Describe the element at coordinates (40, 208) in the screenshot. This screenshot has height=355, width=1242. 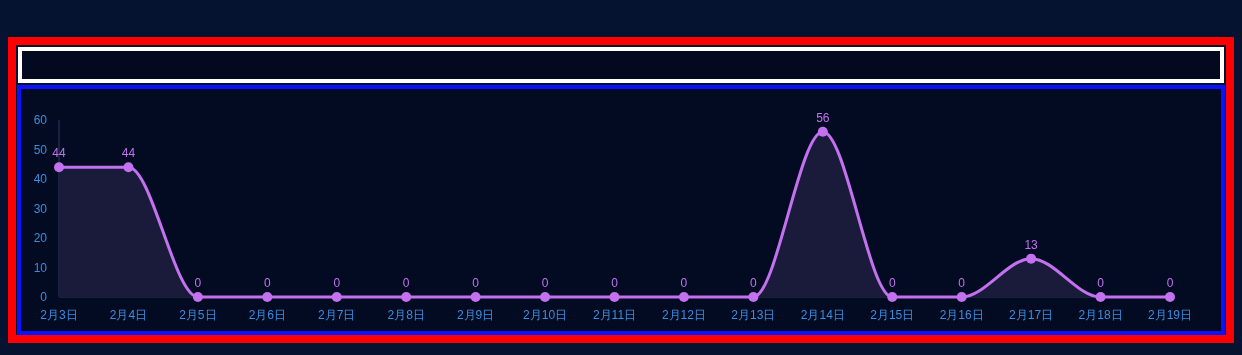
I see `y-tick-label: 30` at that location.